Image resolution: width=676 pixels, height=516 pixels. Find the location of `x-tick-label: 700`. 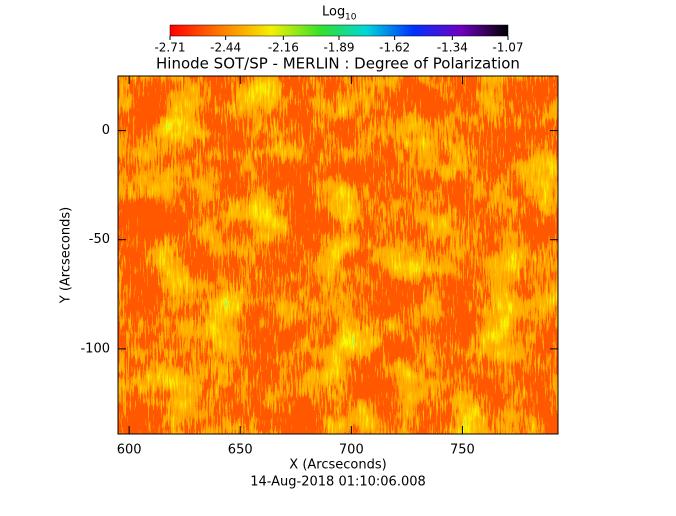

x-tick-label: 700 is located at coordinates (351, 450).